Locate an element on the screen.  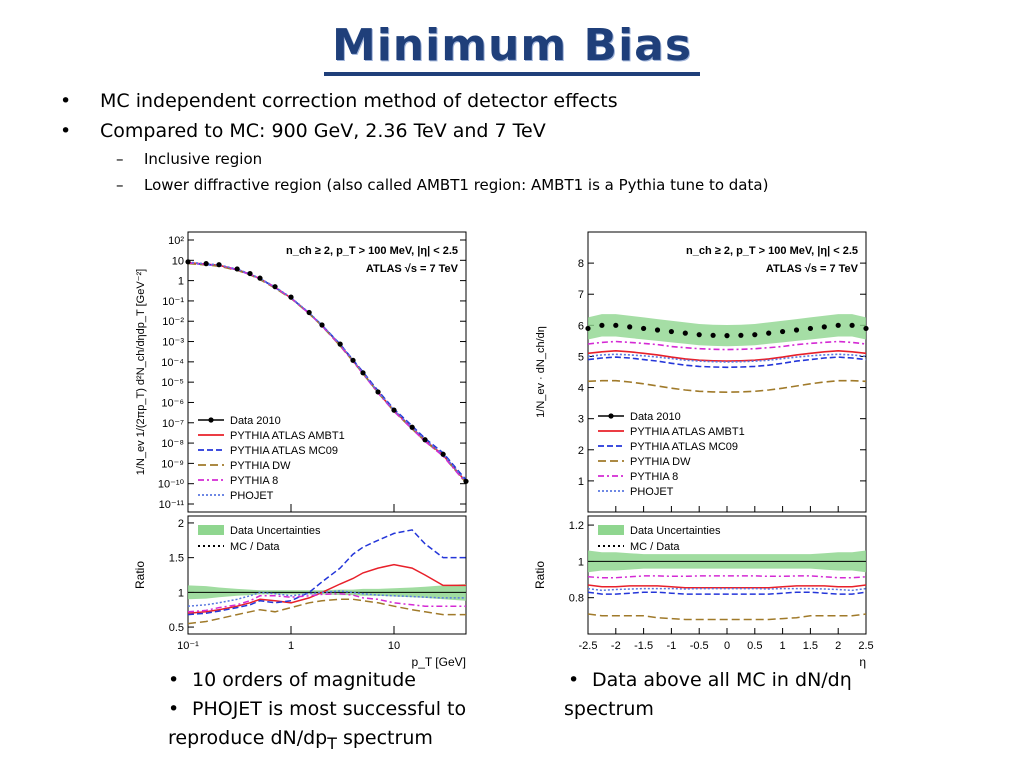
y-tick-label: 10² is located at coordinates (176, 241).